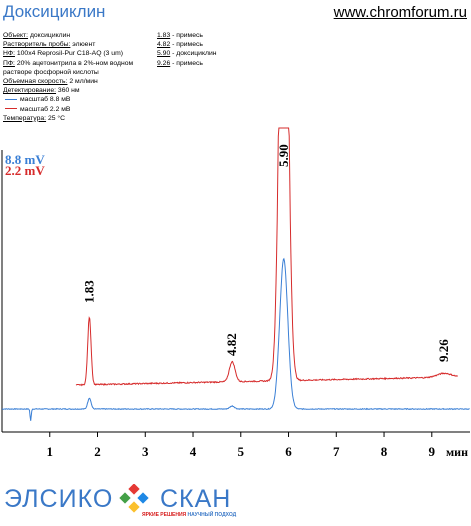 The image size is (471, 526). I want to click on info-solvent-label: Растворитель пробы:, so click(37, 45).